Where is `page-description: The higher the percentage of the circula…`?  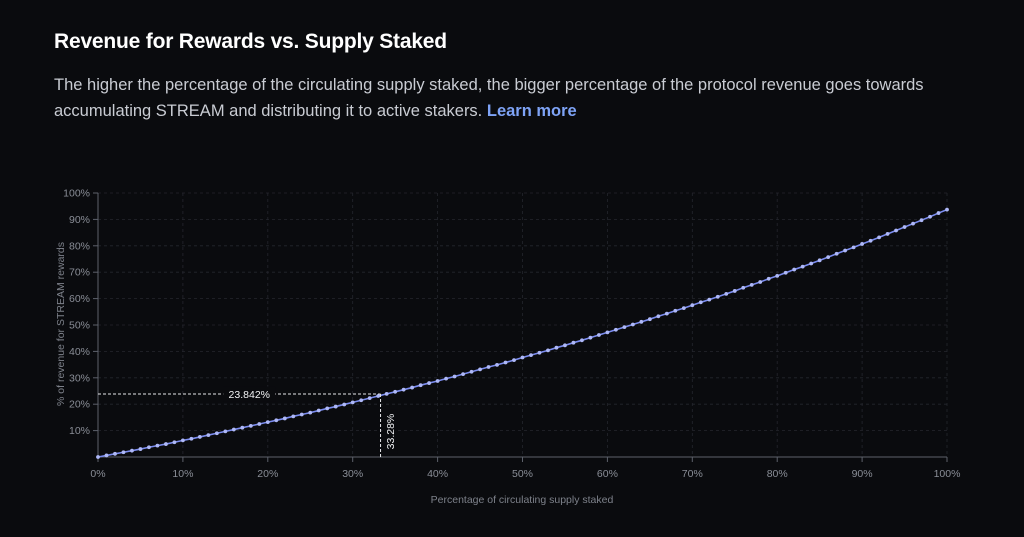
page-description: The higher the percentage of the circula… is located at coordinates (514, 98).